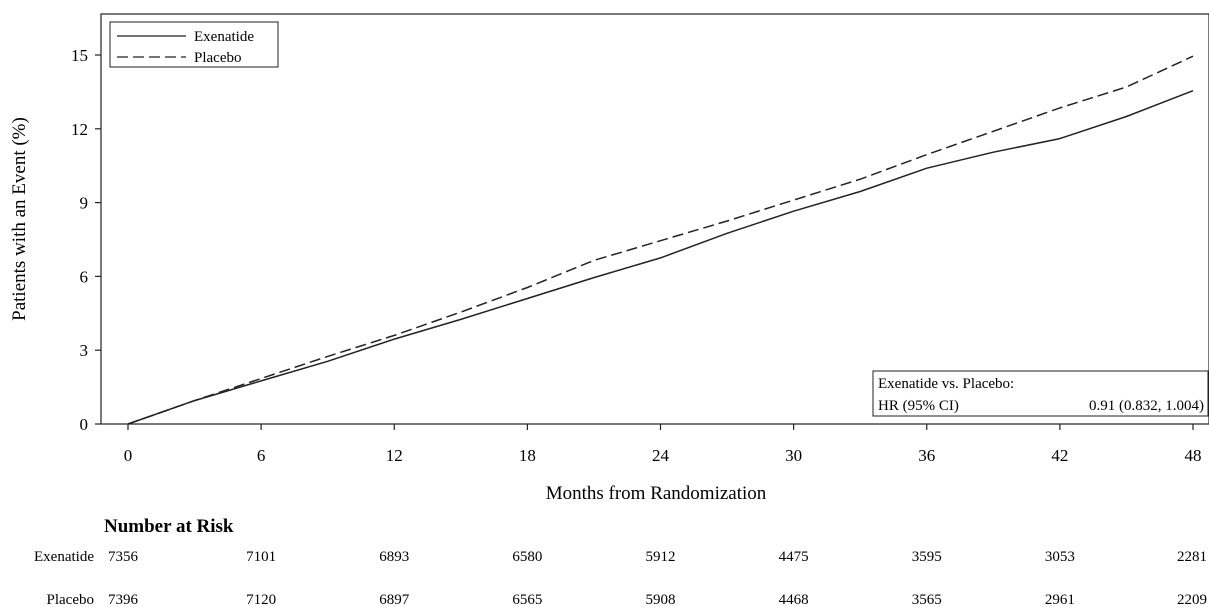  Describe the element at coordinates (261, 557) in the screenshot. I see `risk-value: 7101` at that location.